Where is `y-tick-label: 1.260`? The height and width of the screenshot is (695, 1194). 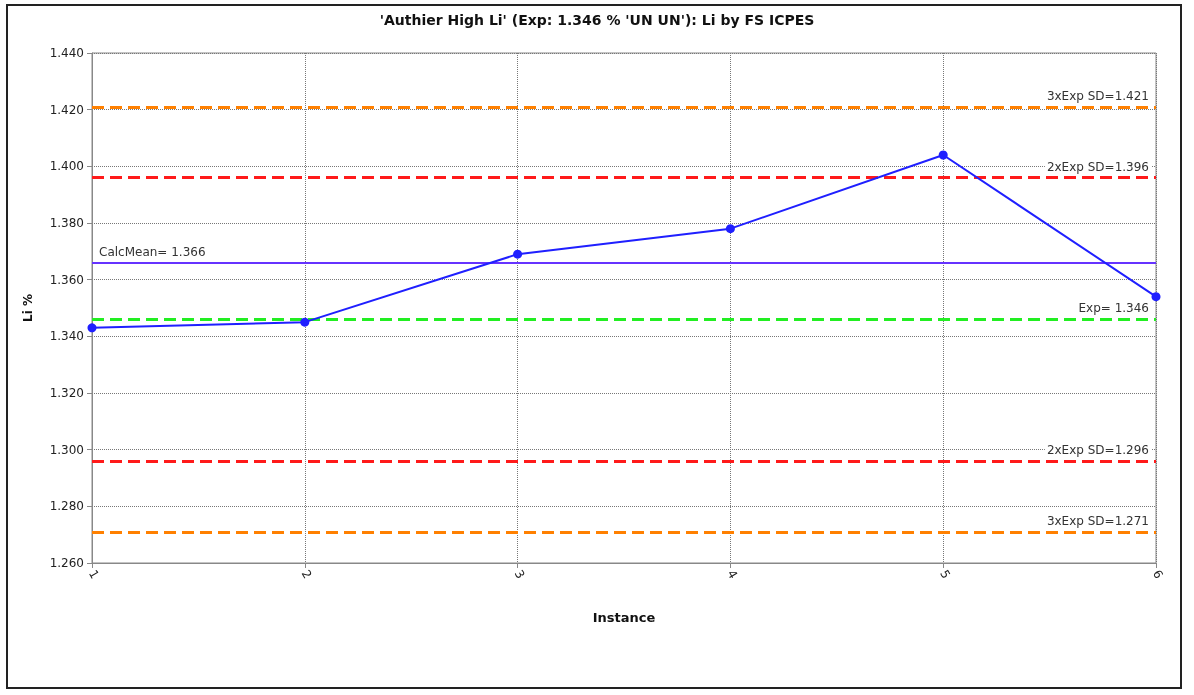 y-tick-label: 1.260 is located at coordinates (66, 563).